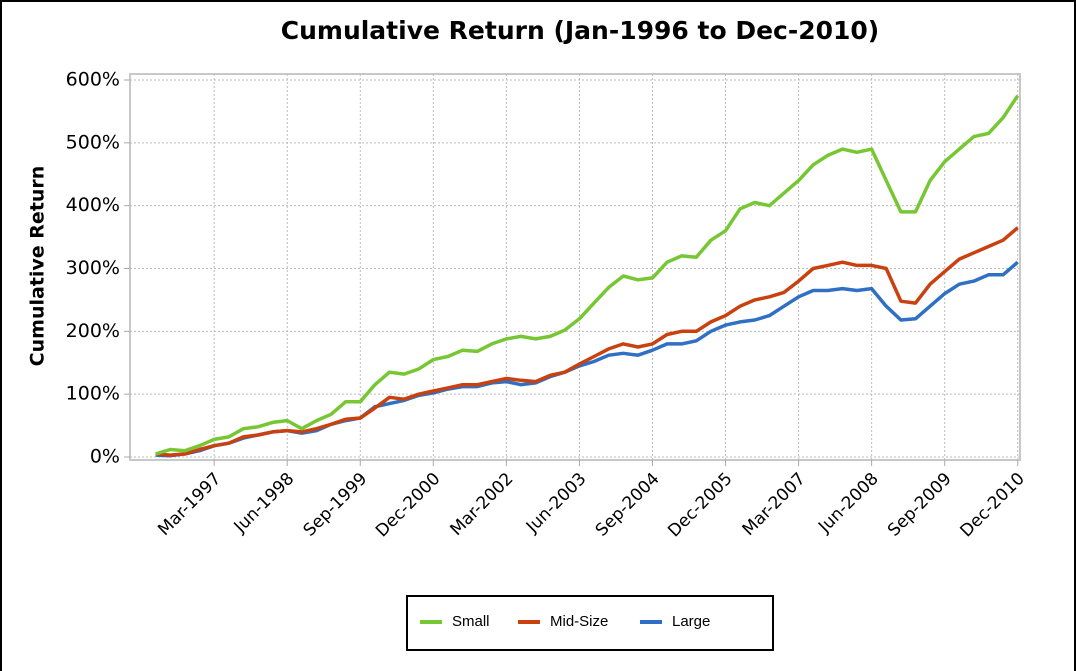 Image resolution: width=1076 pixels, height=671 pixels. I want to click on legend-label: Mid-Size, so click(579, 621).